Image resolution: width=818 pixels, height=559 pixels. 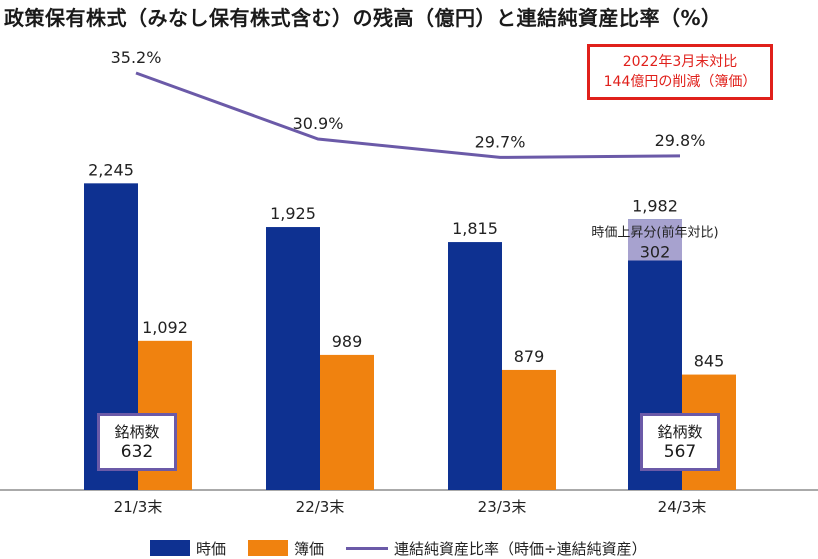 What do you see at coordinates (502, 507) in the screenshot?
I see `category-label-2: 23/3末` at bounding box center [502, 507].